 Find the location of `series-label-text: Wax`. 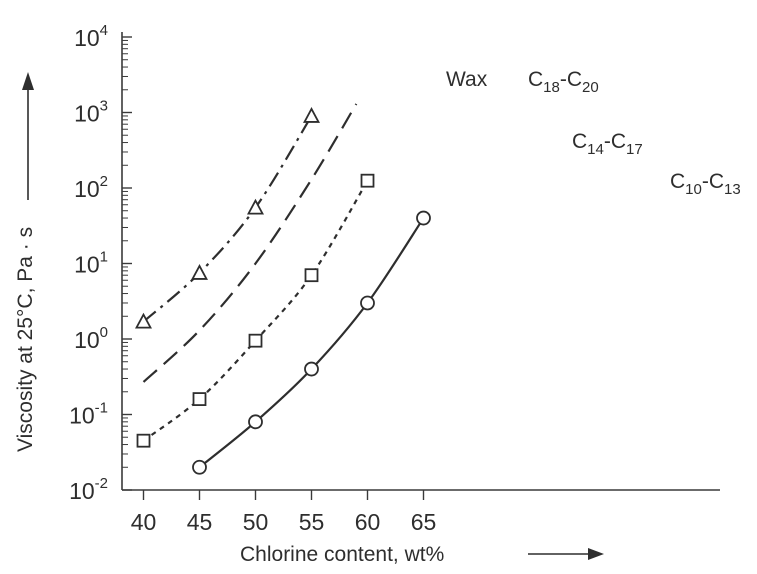

series-label-text: Wax is located at coordinates (467, 79).